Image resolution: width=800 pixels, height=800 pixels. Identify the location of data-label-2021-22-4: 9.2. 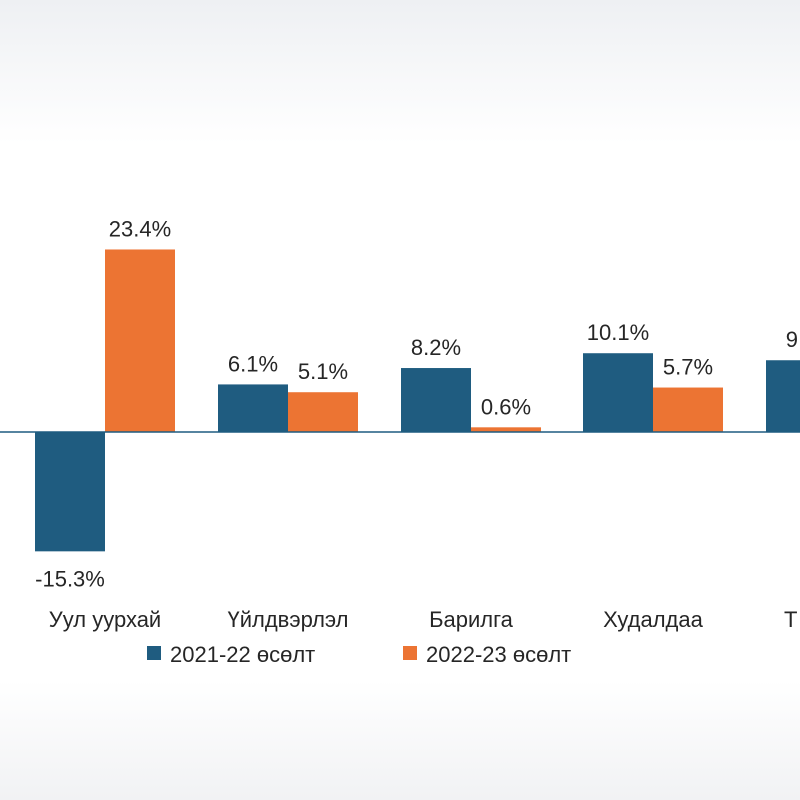
(793, 339).